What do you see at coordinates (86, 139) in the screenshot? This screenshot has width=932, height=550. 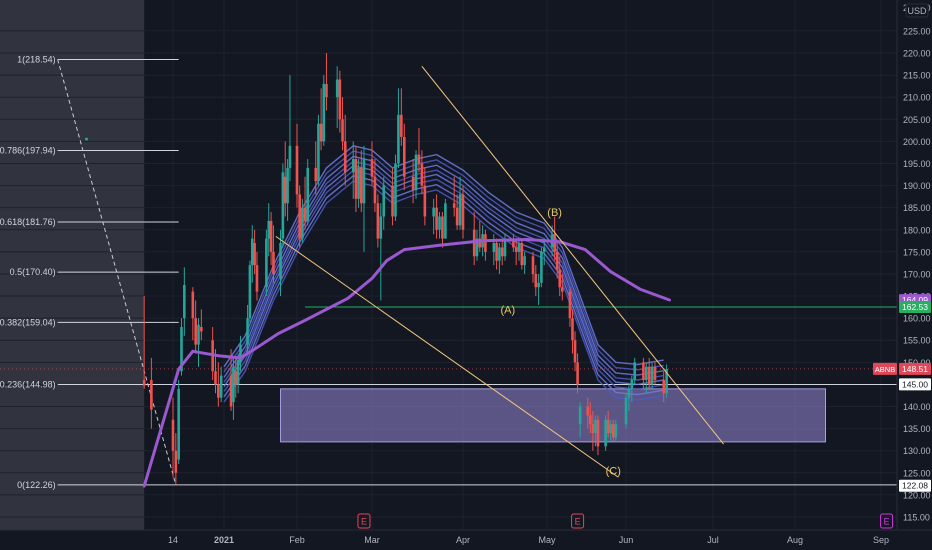 I see `marker-dot` at bounding box center [86, 139].